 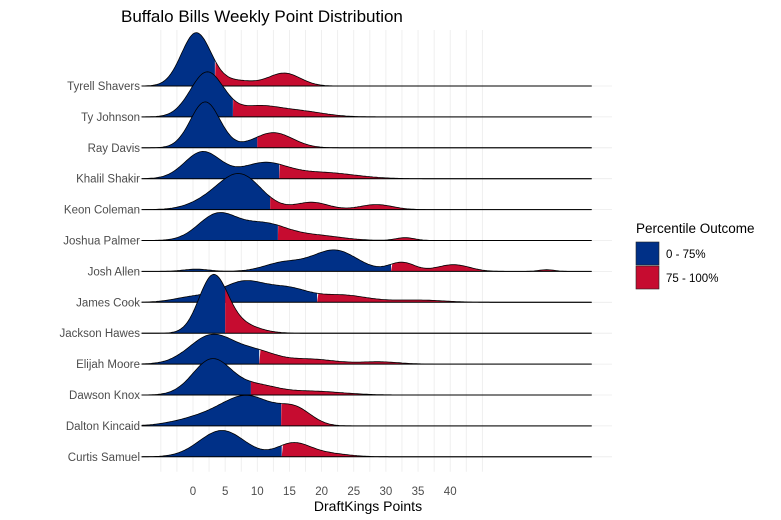 I want to click on legend: Percentile Outcome 0 - 75% 75 - 100%, so click(x=695, y=255).